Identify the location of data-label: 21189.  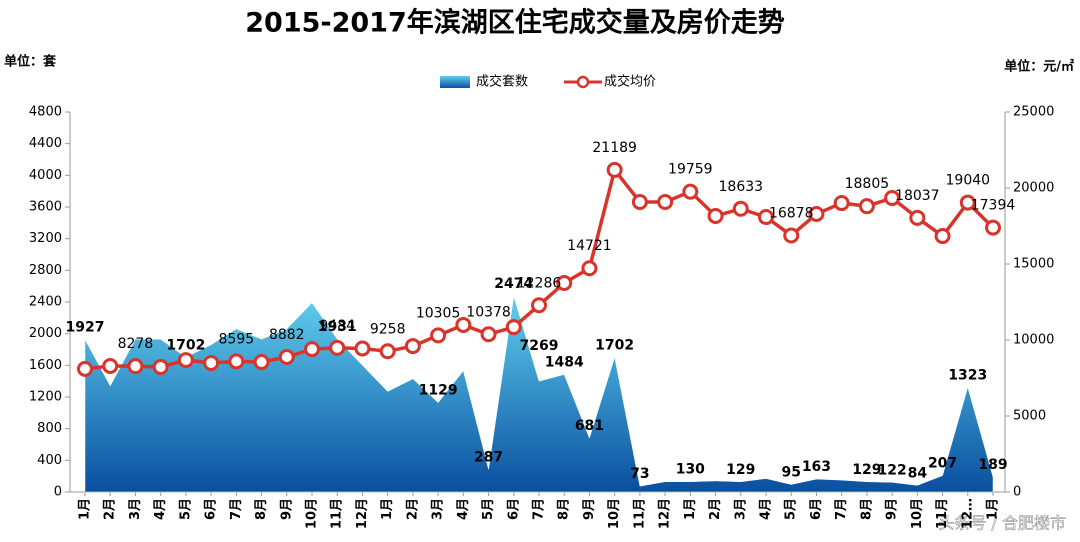
(614, 148).